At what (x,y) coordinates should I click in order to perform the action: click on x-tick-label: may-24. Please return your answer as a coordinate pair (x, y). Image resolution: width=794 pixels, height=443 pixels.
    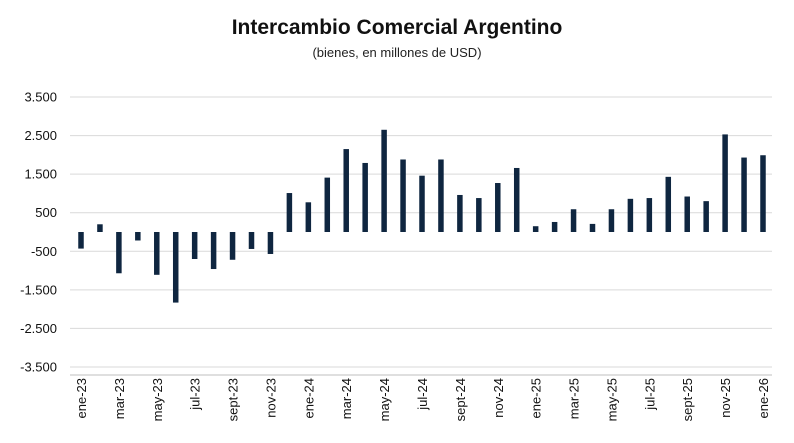
    Looking at the image, I should click on (384, 399).